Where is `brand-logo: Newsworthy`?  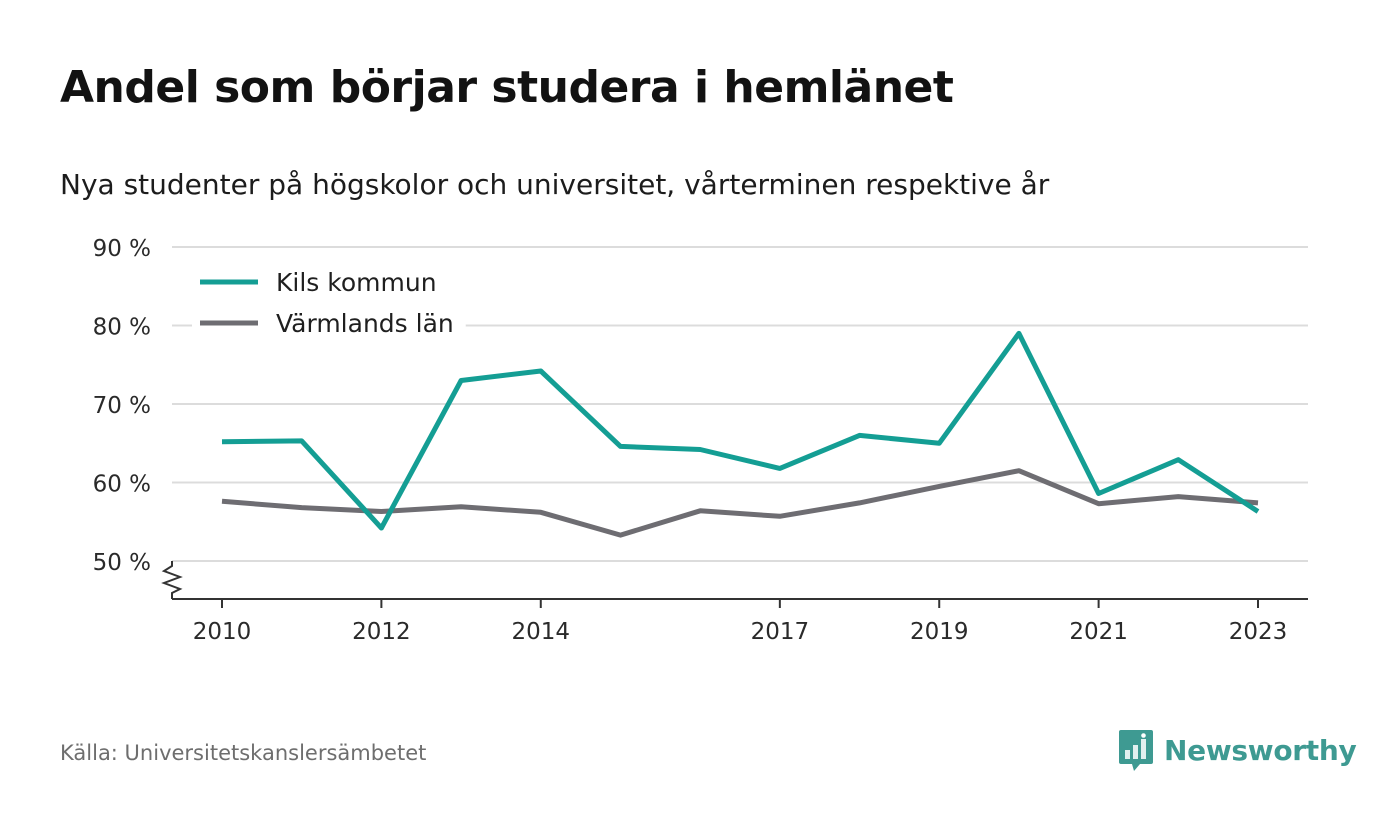
brand-logo: Newsworthy is located at coordinates (1237, 750).